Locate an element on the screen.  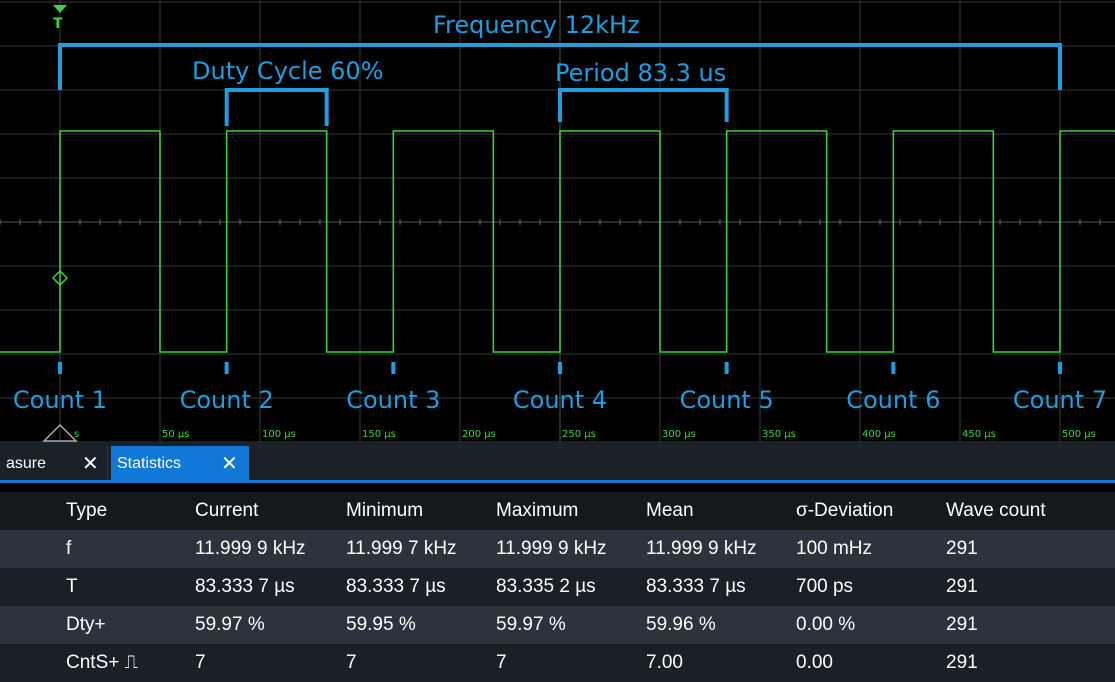
table-cell: f is located at coordinates (69, 548).